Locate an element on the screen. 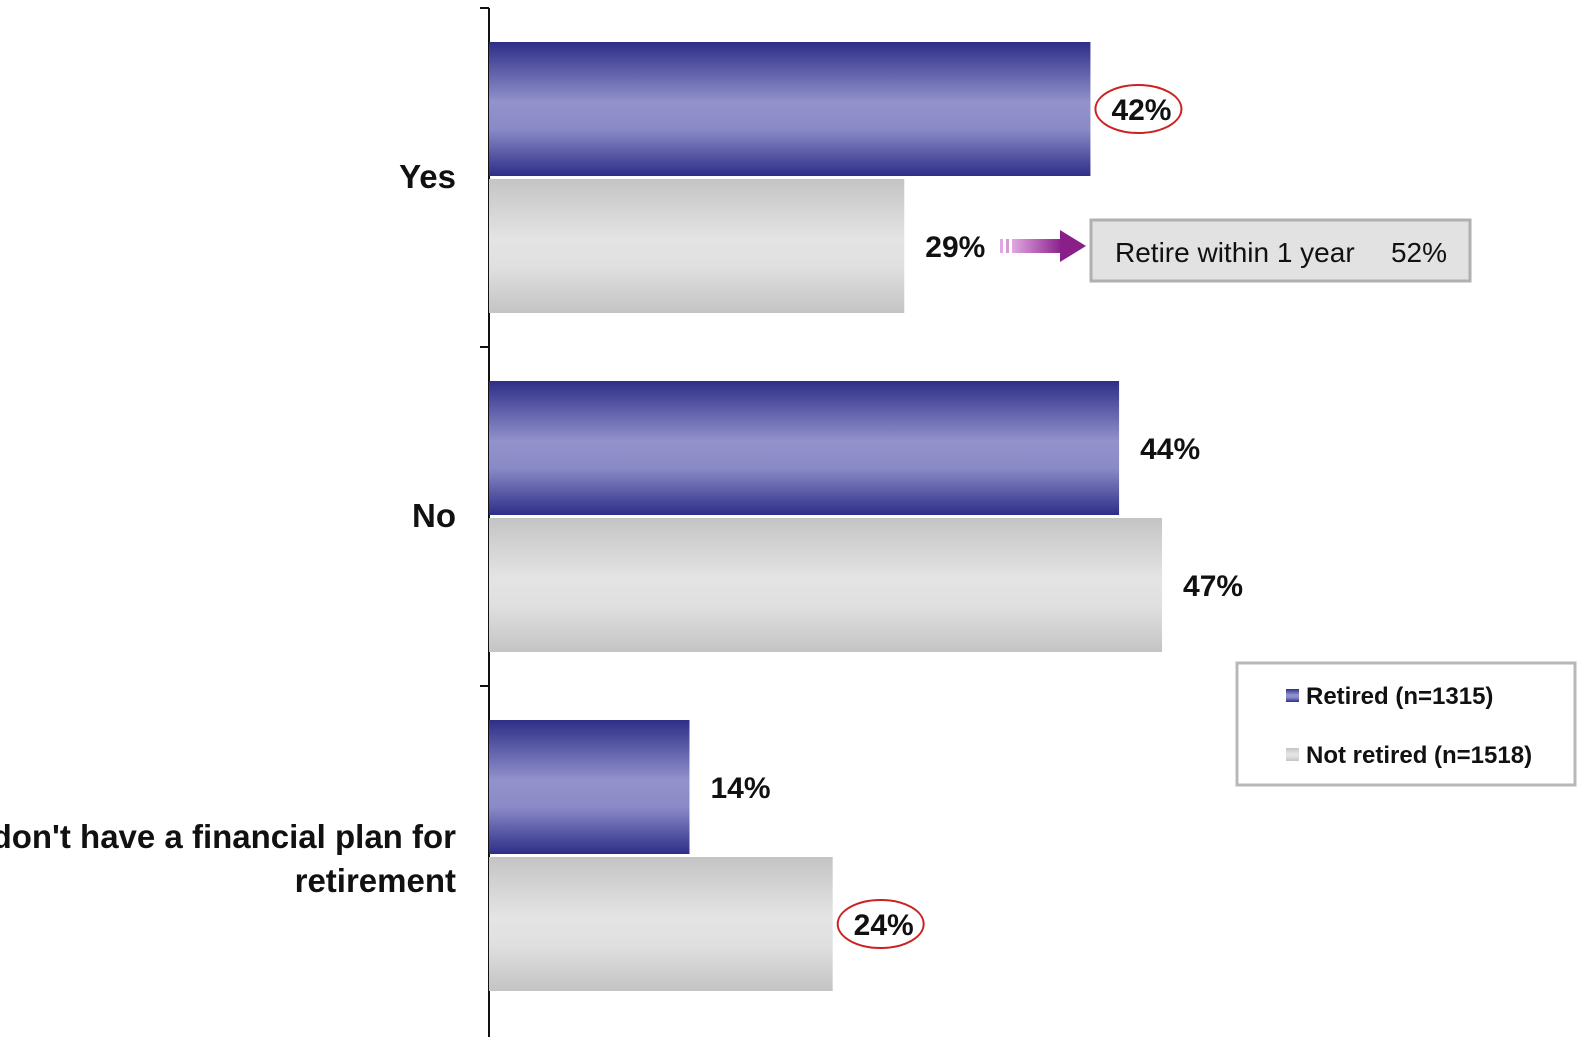 This screenshot has width=1593, height=1037. category-label: retirement is located at coordinates (375, 880).